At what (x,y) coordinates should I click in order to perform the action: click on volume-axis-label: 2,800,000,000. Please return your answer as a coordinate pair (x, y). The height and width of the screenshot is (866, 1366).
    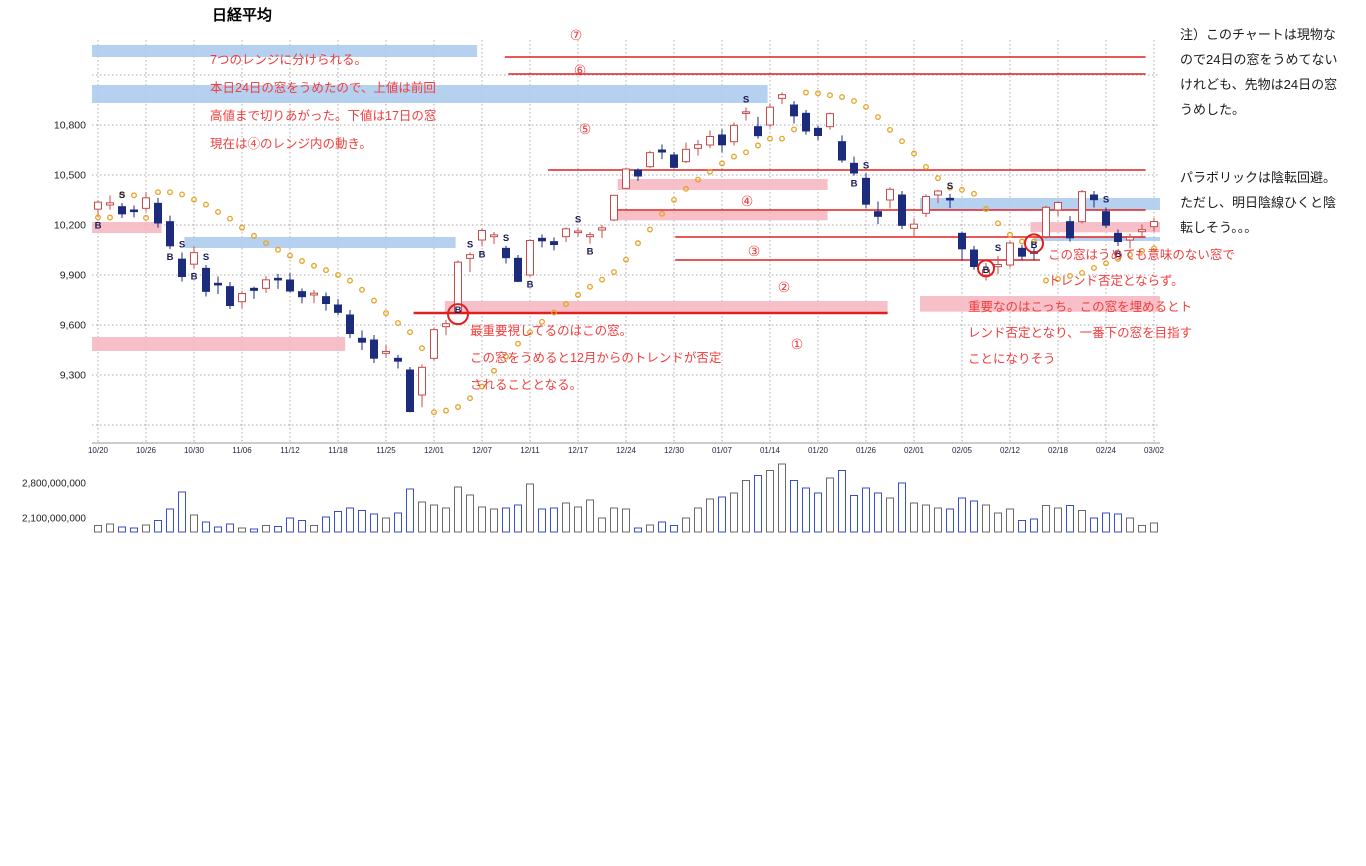
    Looking at the image, I should click on (54, 484).